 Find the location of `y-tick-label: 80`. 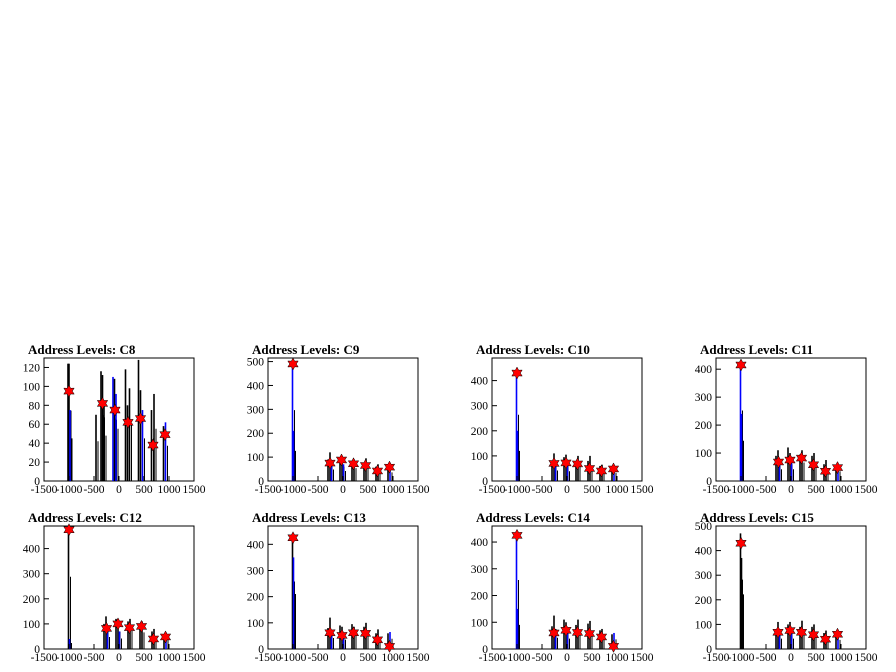

y-tick-label: 80 is located at coordinates (35, 406).